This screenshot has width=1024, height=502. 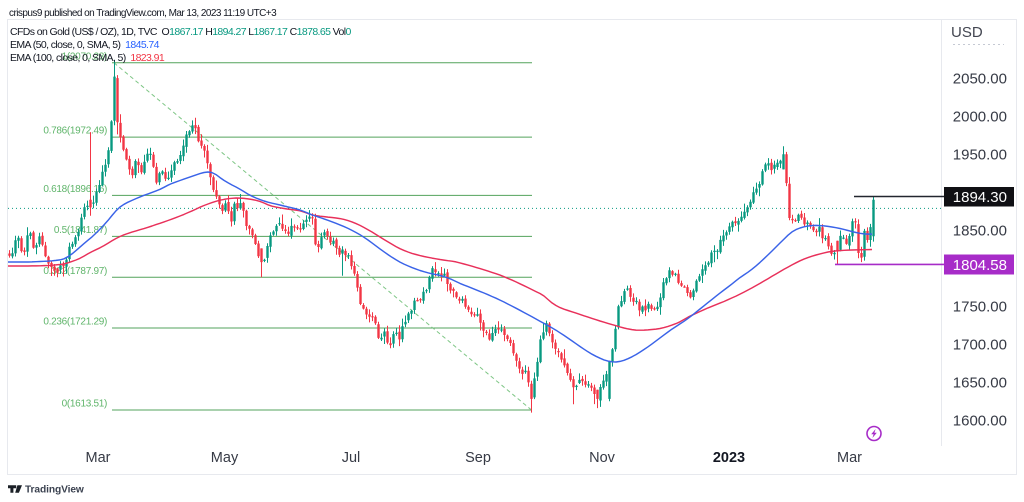 What do you see at coordinates (478, 458) in the screenshot?
I see `svg-text: Sep` at bounding box center [478, 458].